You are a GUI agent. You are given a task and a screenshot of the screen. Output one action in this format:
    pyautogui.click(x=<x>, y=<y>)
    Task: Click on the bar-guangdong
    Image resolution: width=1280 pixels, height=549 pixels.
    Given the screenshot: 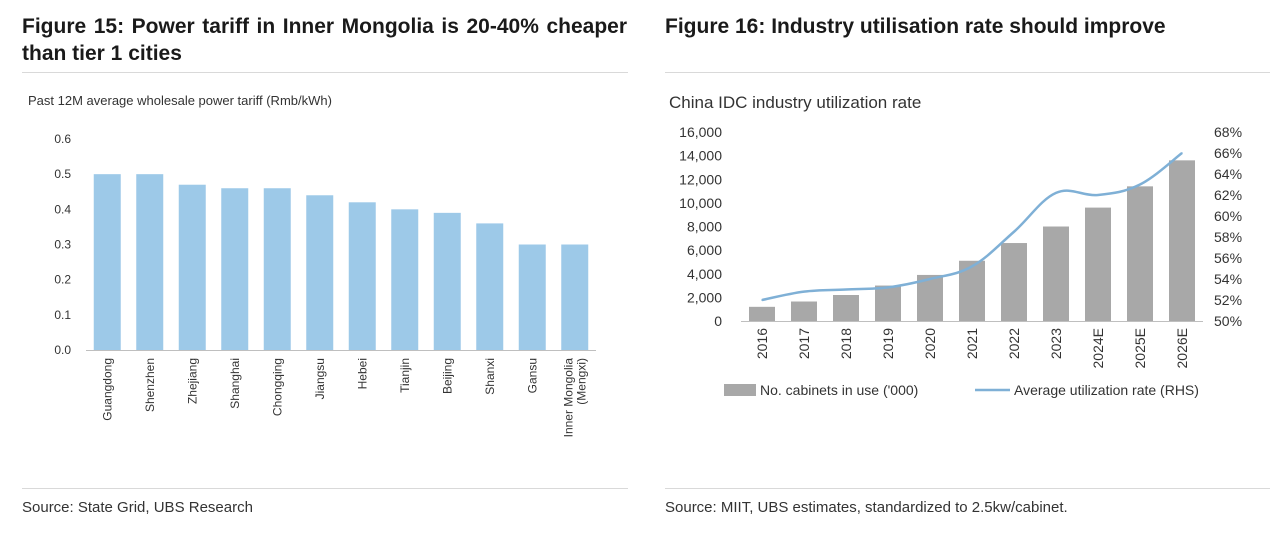 What is the action you would take?
    pyautogui.click(x=107, y=262)
    